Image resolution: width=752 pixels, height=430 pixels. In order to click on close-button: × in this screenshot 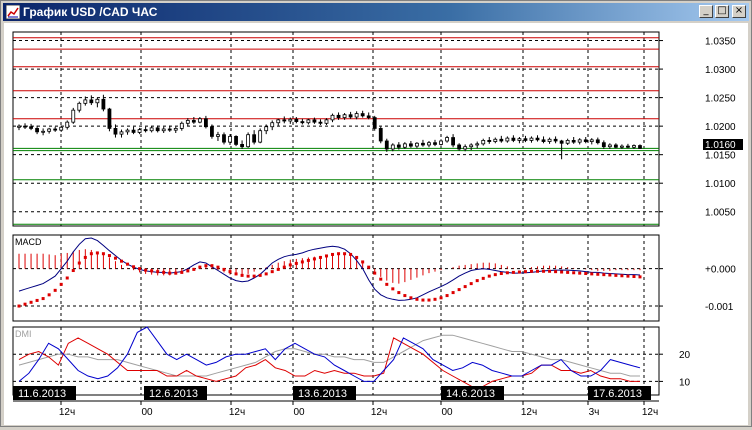, I will do `click(739, 11)`.